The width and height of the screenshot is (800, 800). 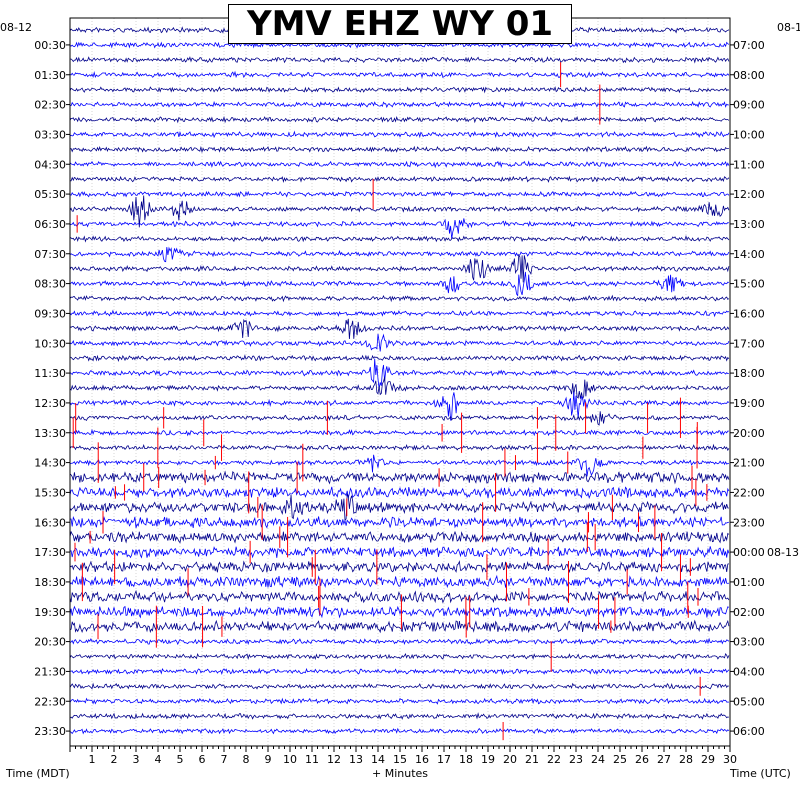 I want to click on right-tick-label: 21:00, so click(x=749, y=463).